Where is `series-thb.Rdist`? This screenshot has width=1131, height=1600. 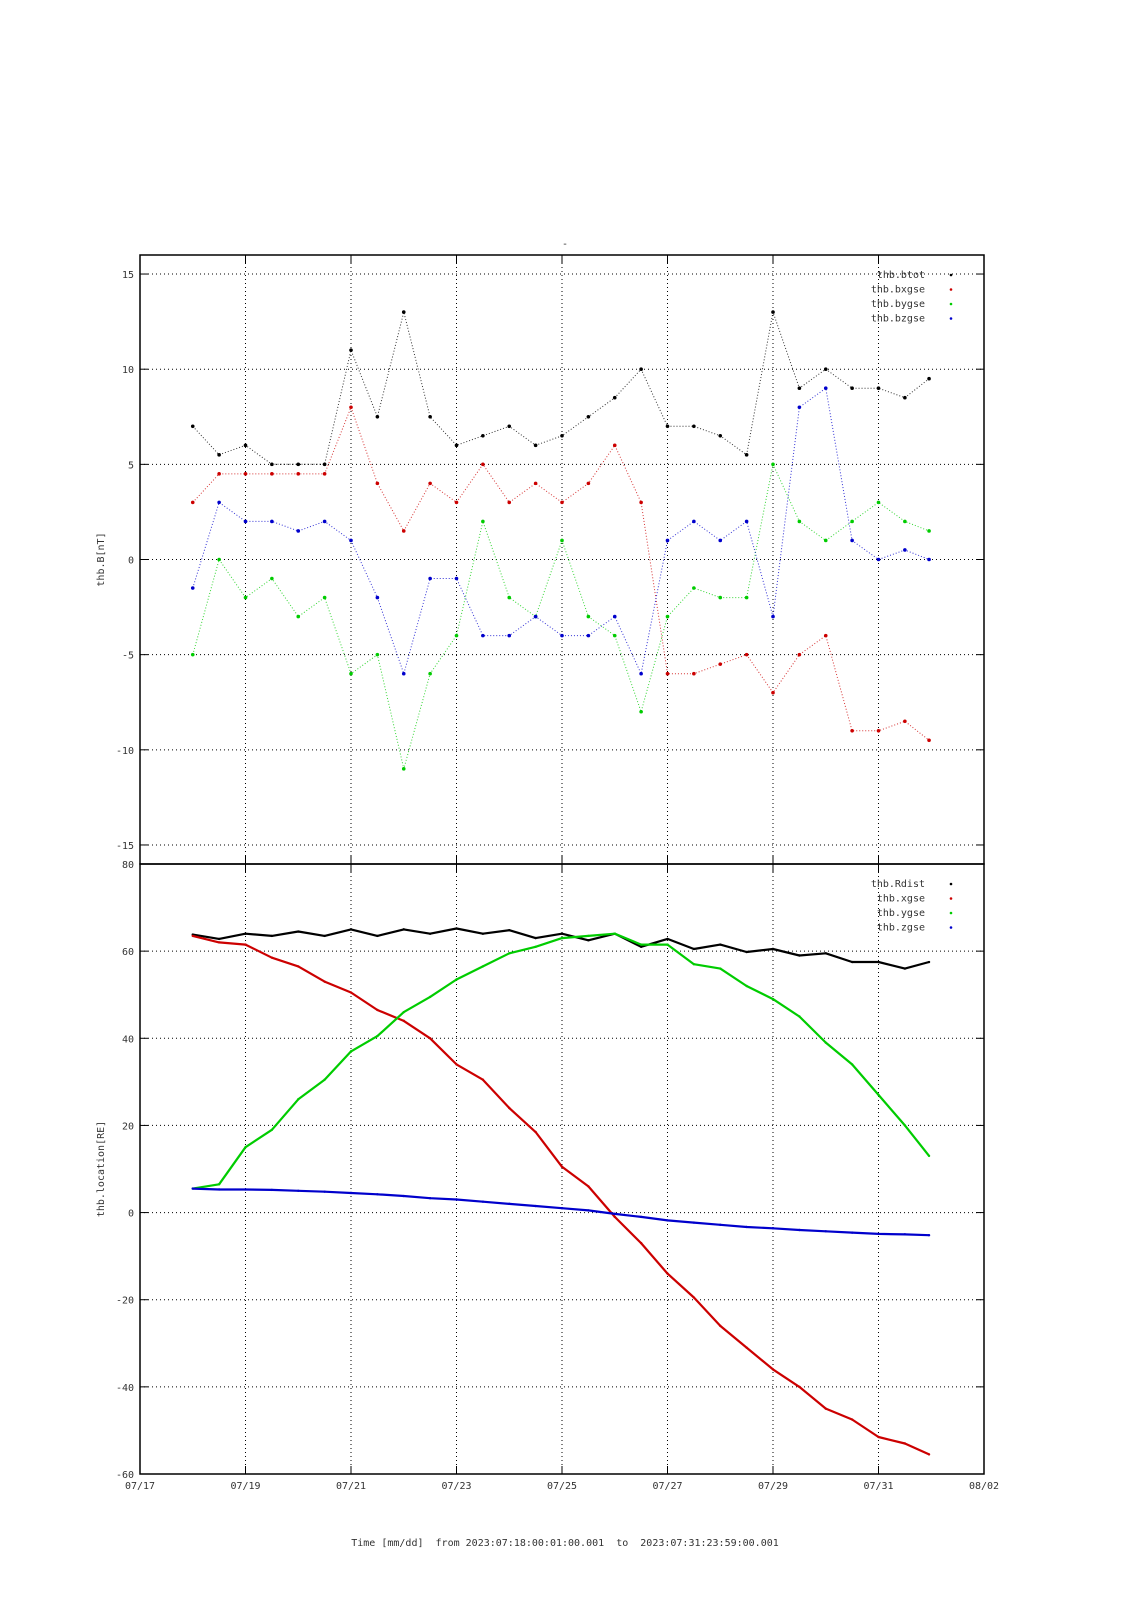
series-thb.Rdist is located at coordinates (561, 948).